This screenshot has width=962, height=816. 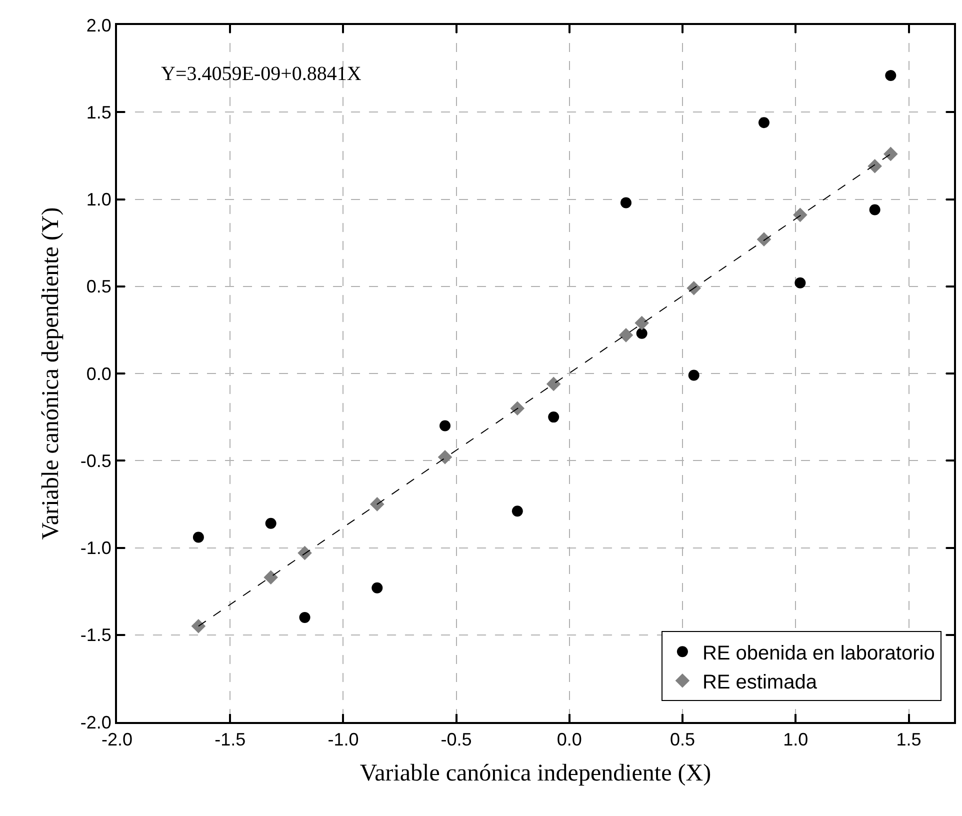 What do you see at coordinates (96, 722) in the screenshot?
I see `y-tick-label: -2.0` at bounding box center [96, 722].